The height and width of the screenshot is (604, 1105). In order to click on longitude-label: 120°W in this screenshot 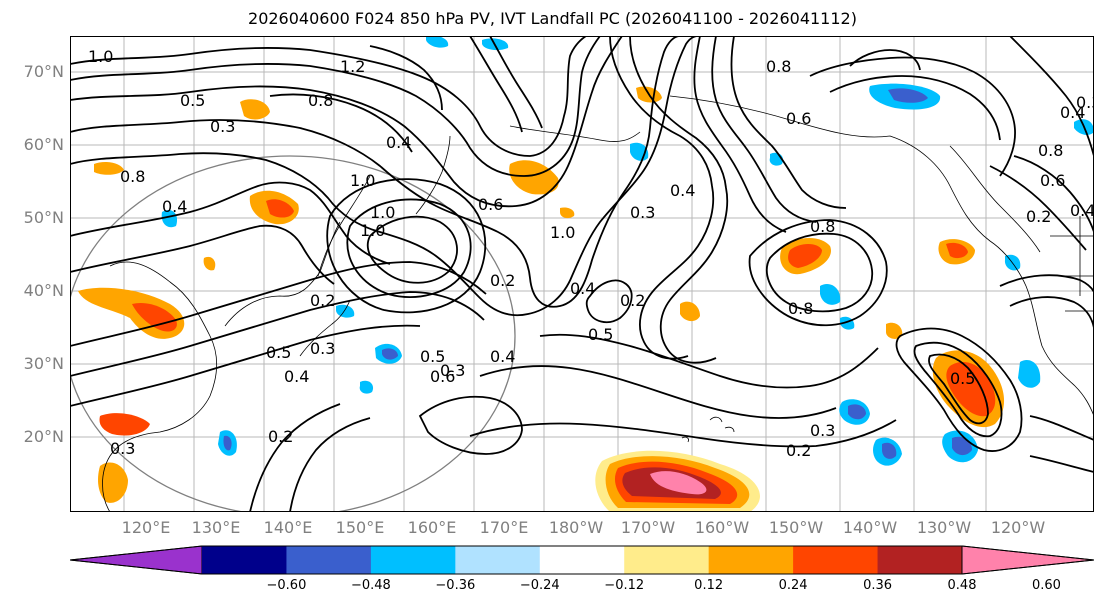, I will do `click(1018, 527)`.